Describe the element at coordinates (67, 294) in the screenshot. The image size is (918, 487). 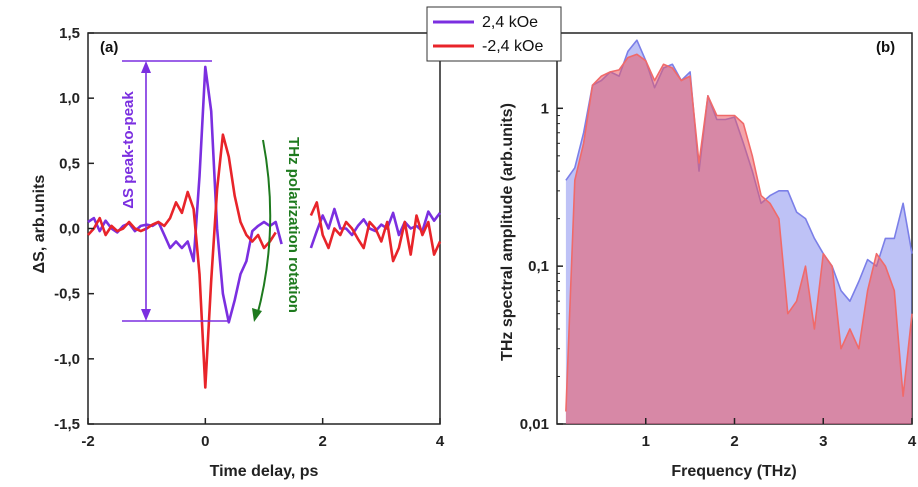
I see `panel-a-y-tick-label: -0,5` at that location.